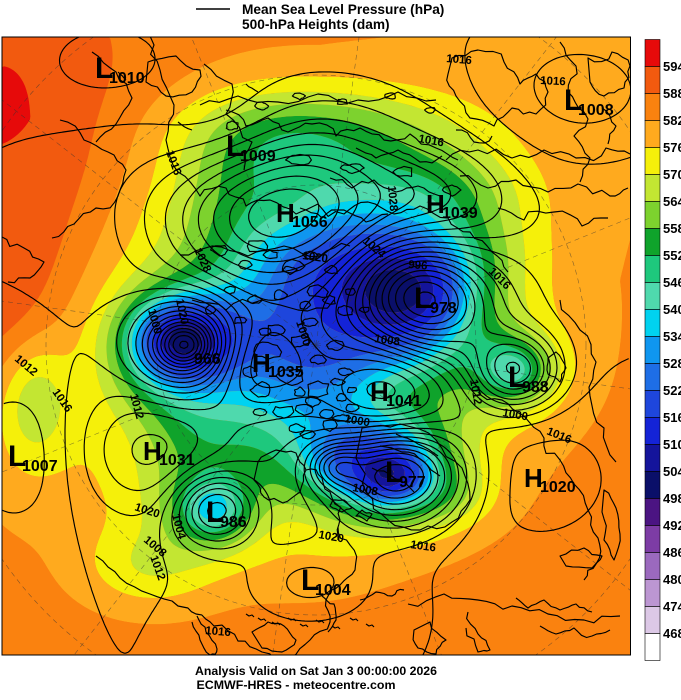 Image resolution: width=681 pixels, height=700 pixels. I want to click on svg-text: 966, so click(207, 359).